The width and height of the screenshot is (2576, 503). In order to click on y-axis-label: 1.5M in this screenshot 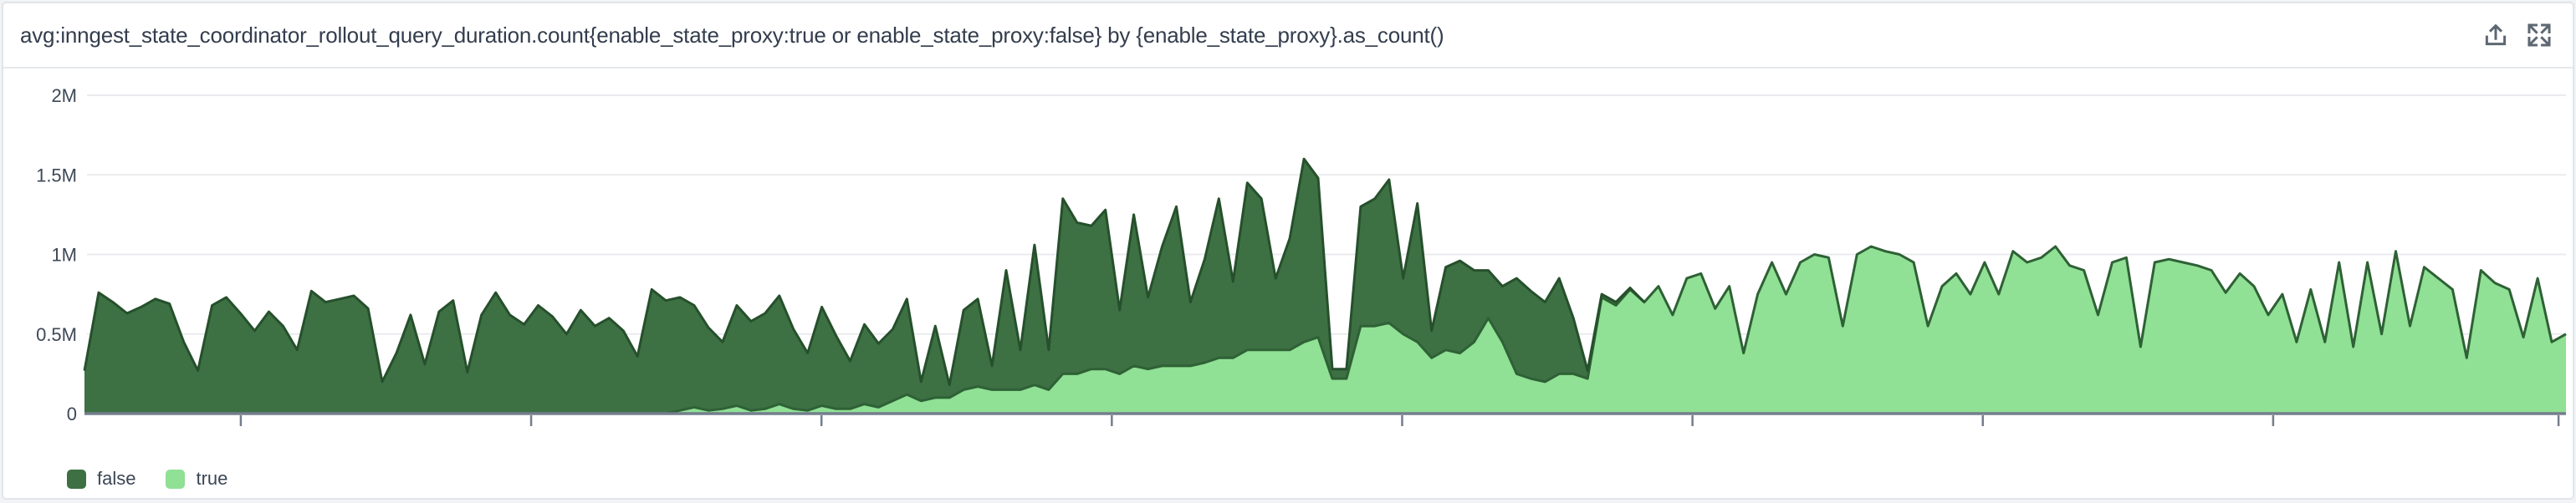, I will do `click(56, 175)`.